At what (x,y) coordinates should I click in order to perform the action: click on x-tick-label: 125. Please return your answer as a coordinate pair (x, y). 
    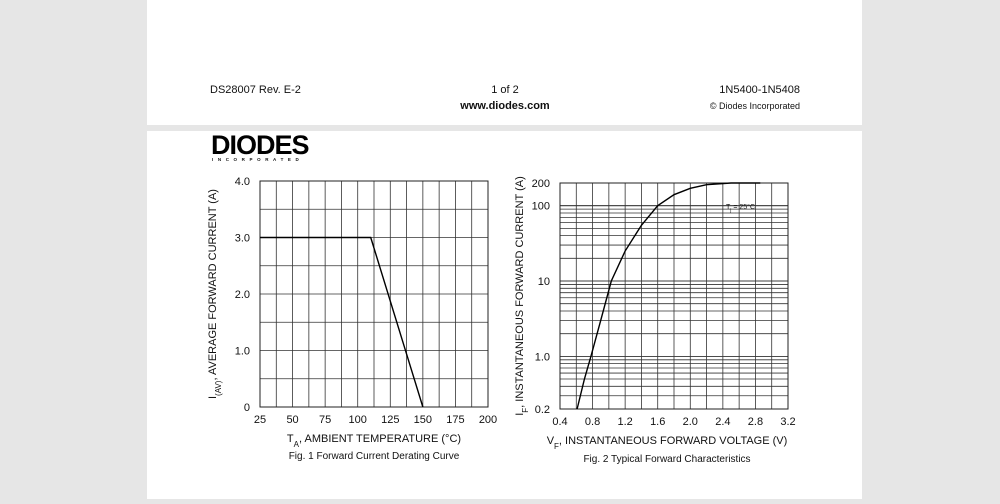
    Looking at the image, I should click on (390, 420).